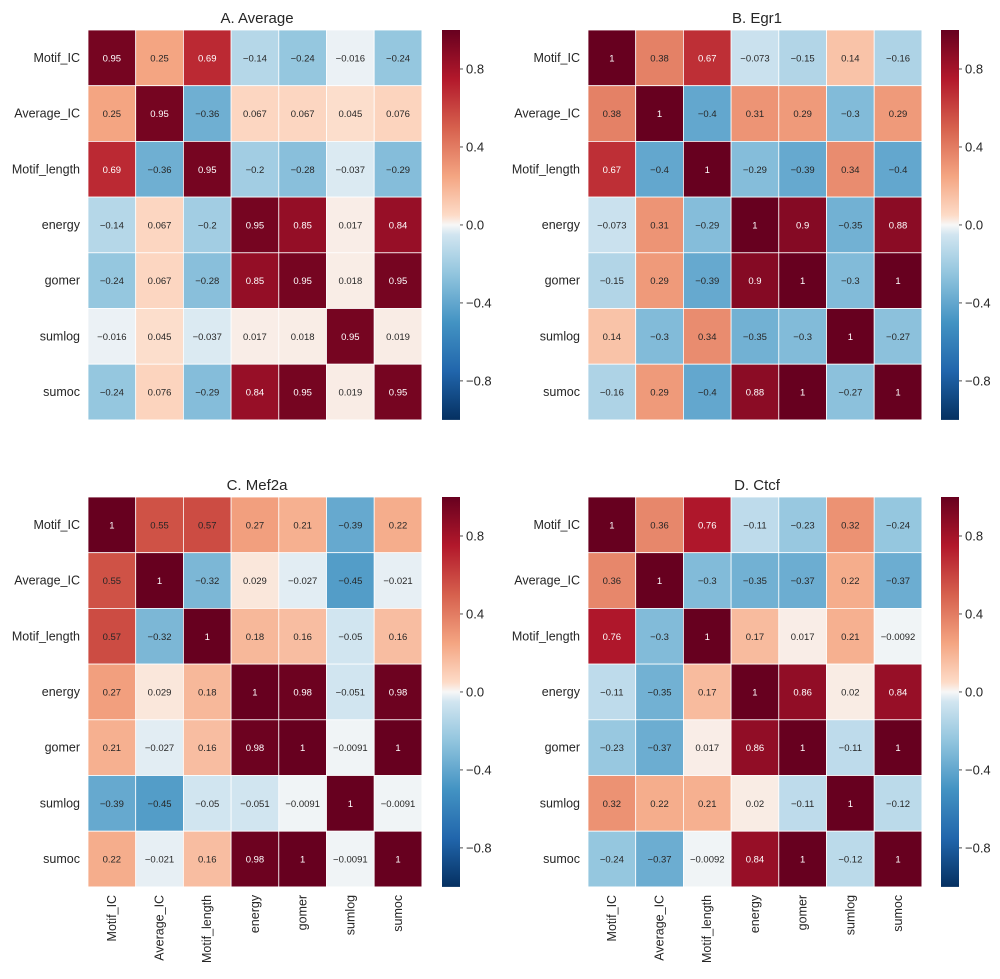  I want to click on panel-d-cell-value: 0.32, so click(612, 804).